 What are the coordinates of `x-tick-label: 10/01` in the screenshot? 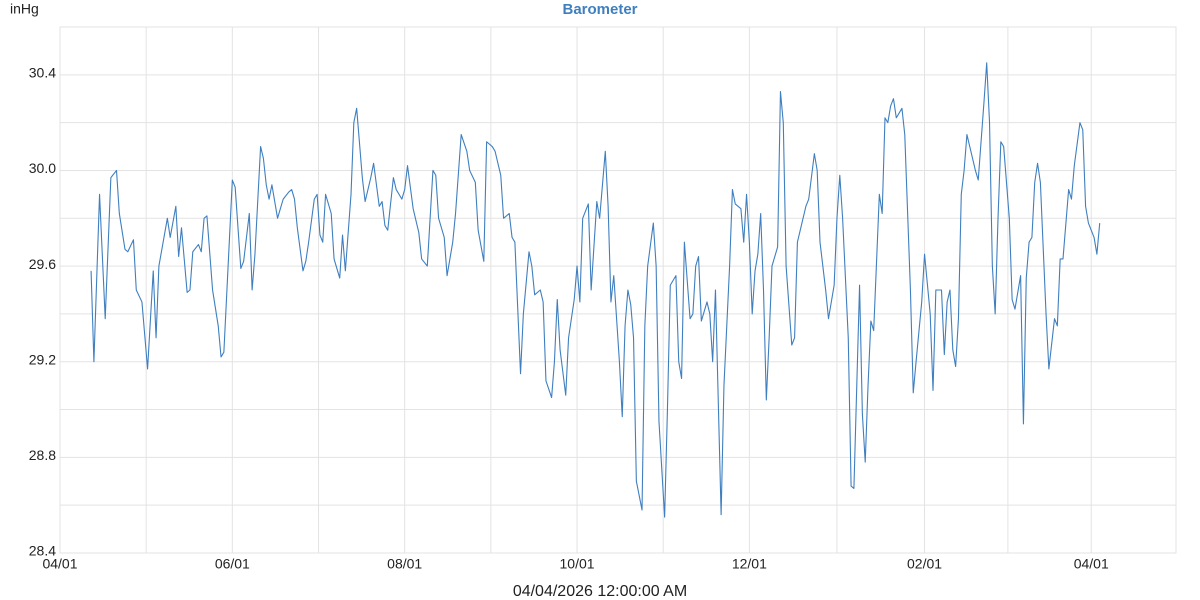 It's located at (577, 564).